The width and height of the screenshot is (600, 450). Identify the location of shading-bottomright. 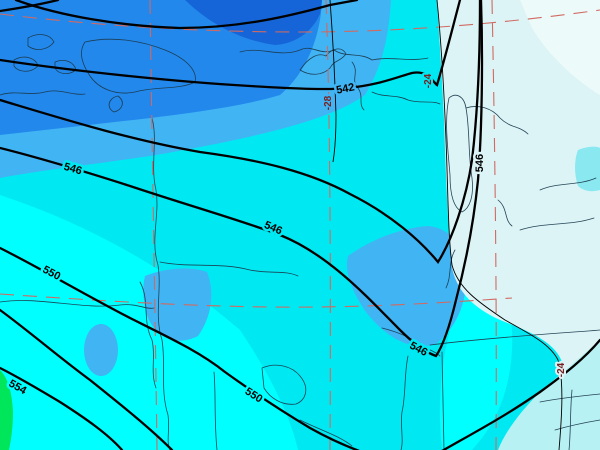
(549, 395).